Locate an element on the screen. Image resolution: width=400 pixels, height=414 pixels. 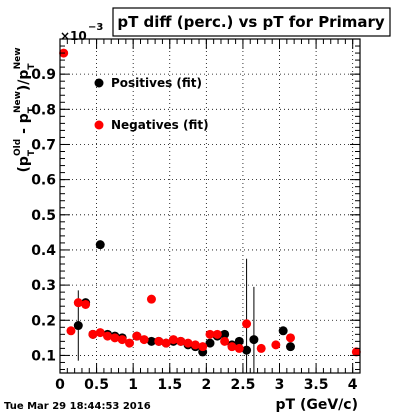
ylabel-sup-old: Old is located at coordinates (18, 147).